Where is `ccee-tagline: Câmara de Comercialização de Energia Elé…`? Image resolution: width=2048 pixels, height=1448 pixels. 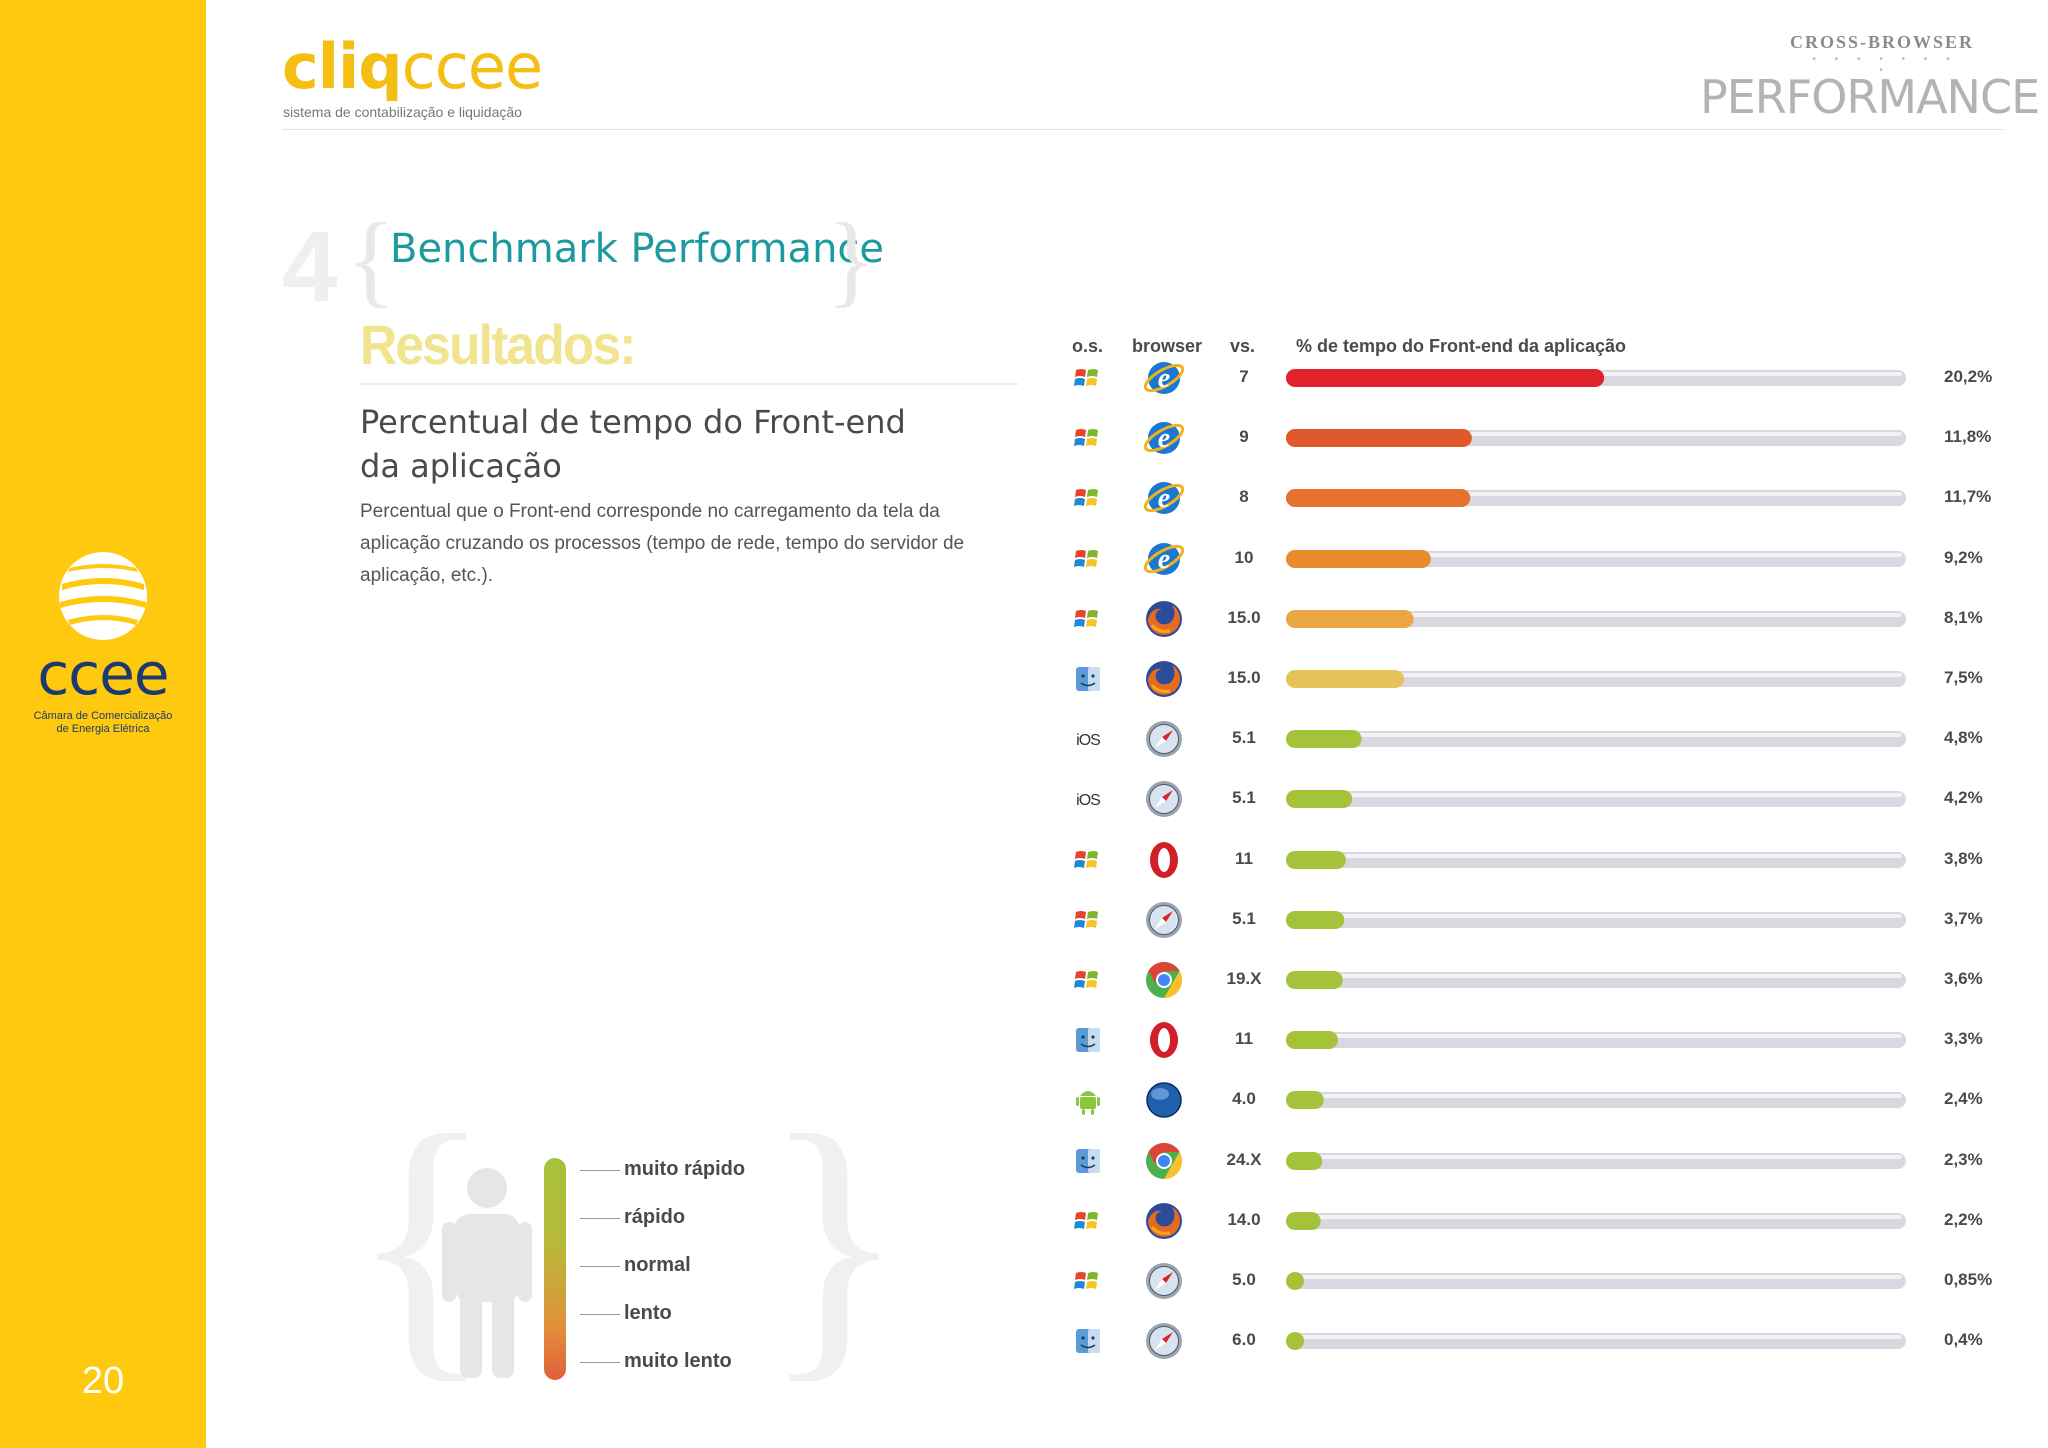
ccee-tagline: Câmara de Comercialização de Energia Elé… is located at coordinates (103, 723).